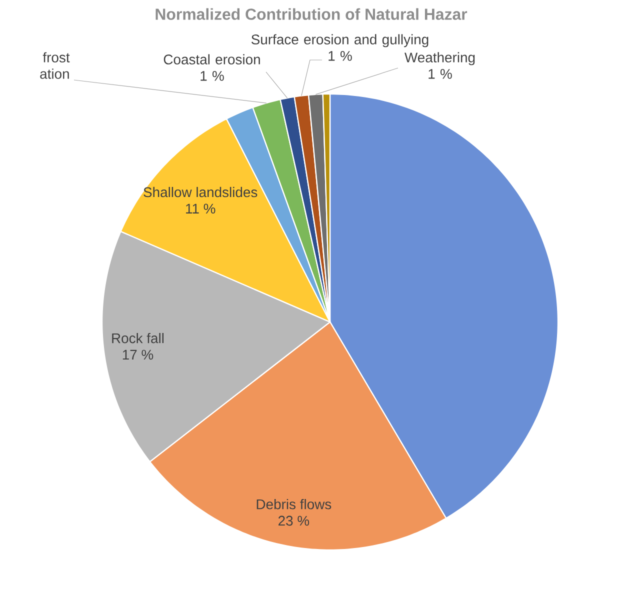 Image resolution: width=622 pixels, height=591 pixels. I want to click on data-label: 23 %, so click(294, 521).